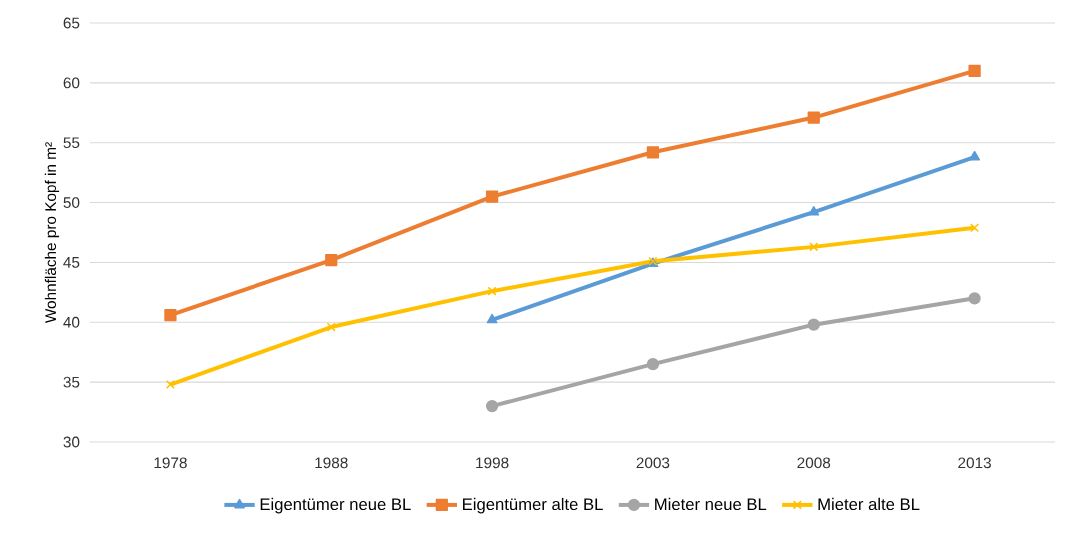  Describe the element at coordinates (71, 382) in the screenshot. I see `y-tick-label: 35` at that location.